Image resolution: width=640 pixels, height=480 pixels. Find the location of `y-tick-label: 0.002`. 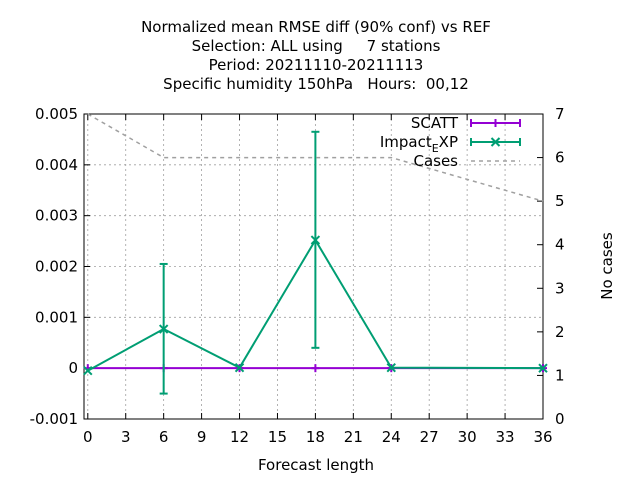

y-tick-label: 0.002 is located at coordinates (56, 267).